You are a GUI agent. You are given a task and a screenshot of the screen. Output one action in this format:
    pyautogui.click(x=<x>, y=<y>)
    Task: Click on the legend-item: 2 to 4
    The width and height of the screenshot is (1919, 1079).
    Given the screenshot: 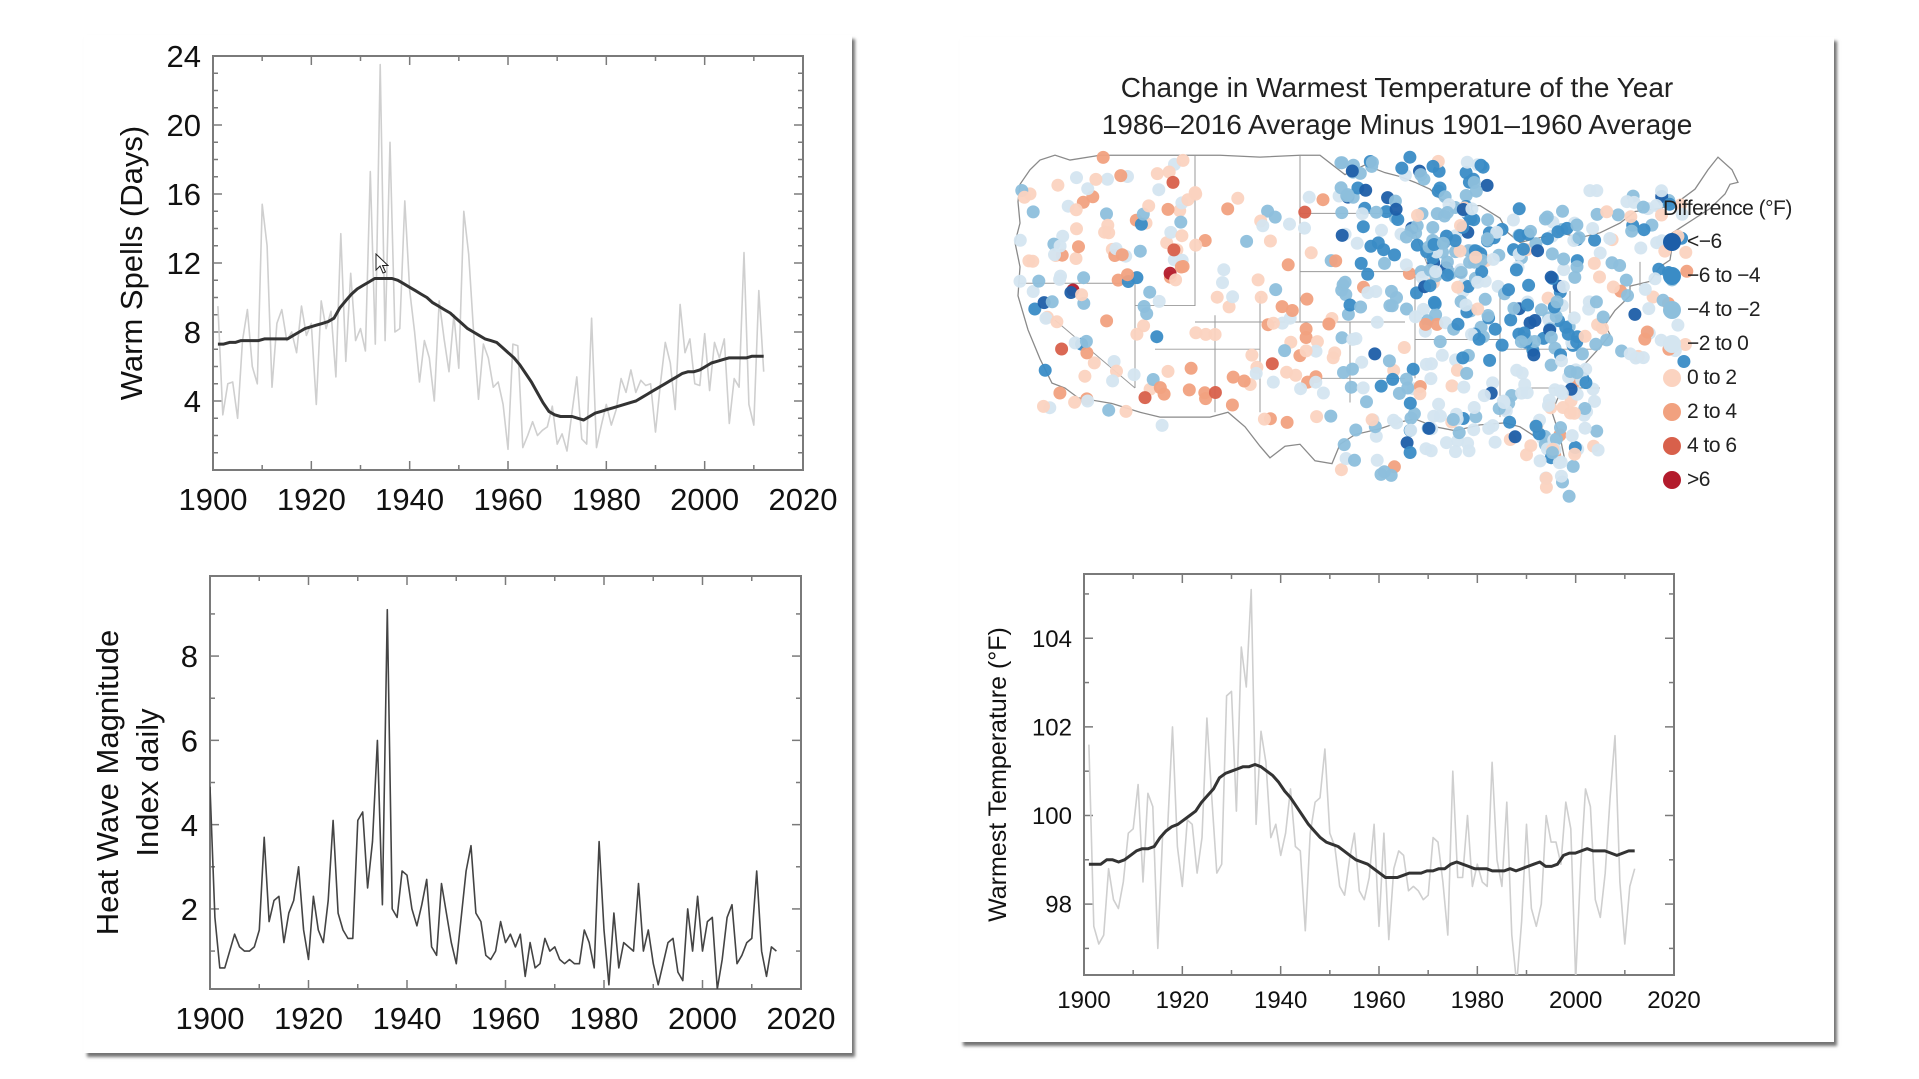 What is the action you would take?
    pyautogui.click(x=1727, y=412)
    